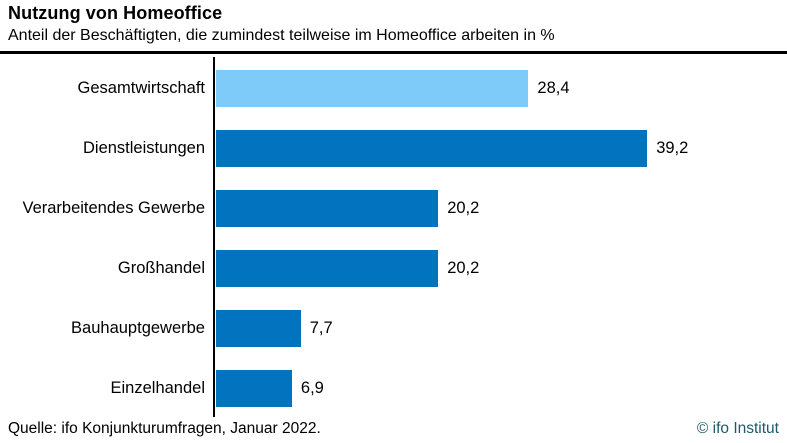 This screenshot has height=443, width=787. I want to click on bar-row: Dienstleistungen 39,2, so click(393, 148).